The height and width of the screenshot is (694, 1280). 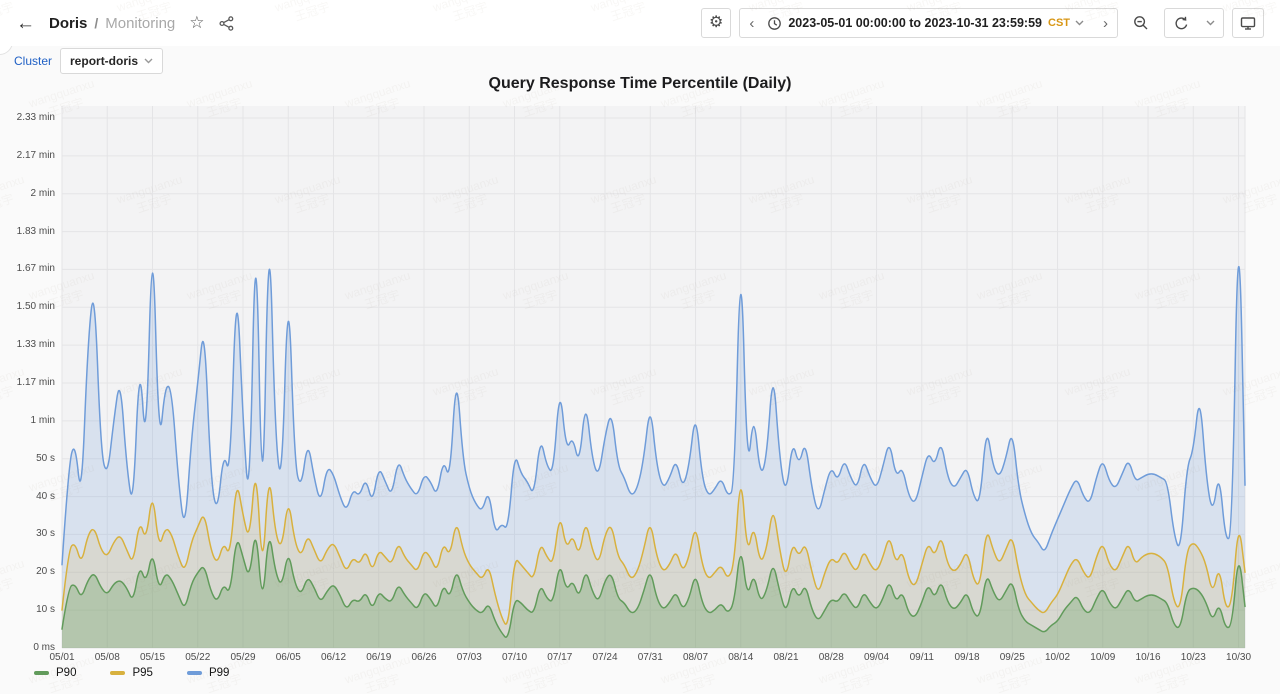 What do you see at coordinates (514, 657) in the screenshot?
I see `x-axis-label: 07/10` at bounding box center [514, 657].